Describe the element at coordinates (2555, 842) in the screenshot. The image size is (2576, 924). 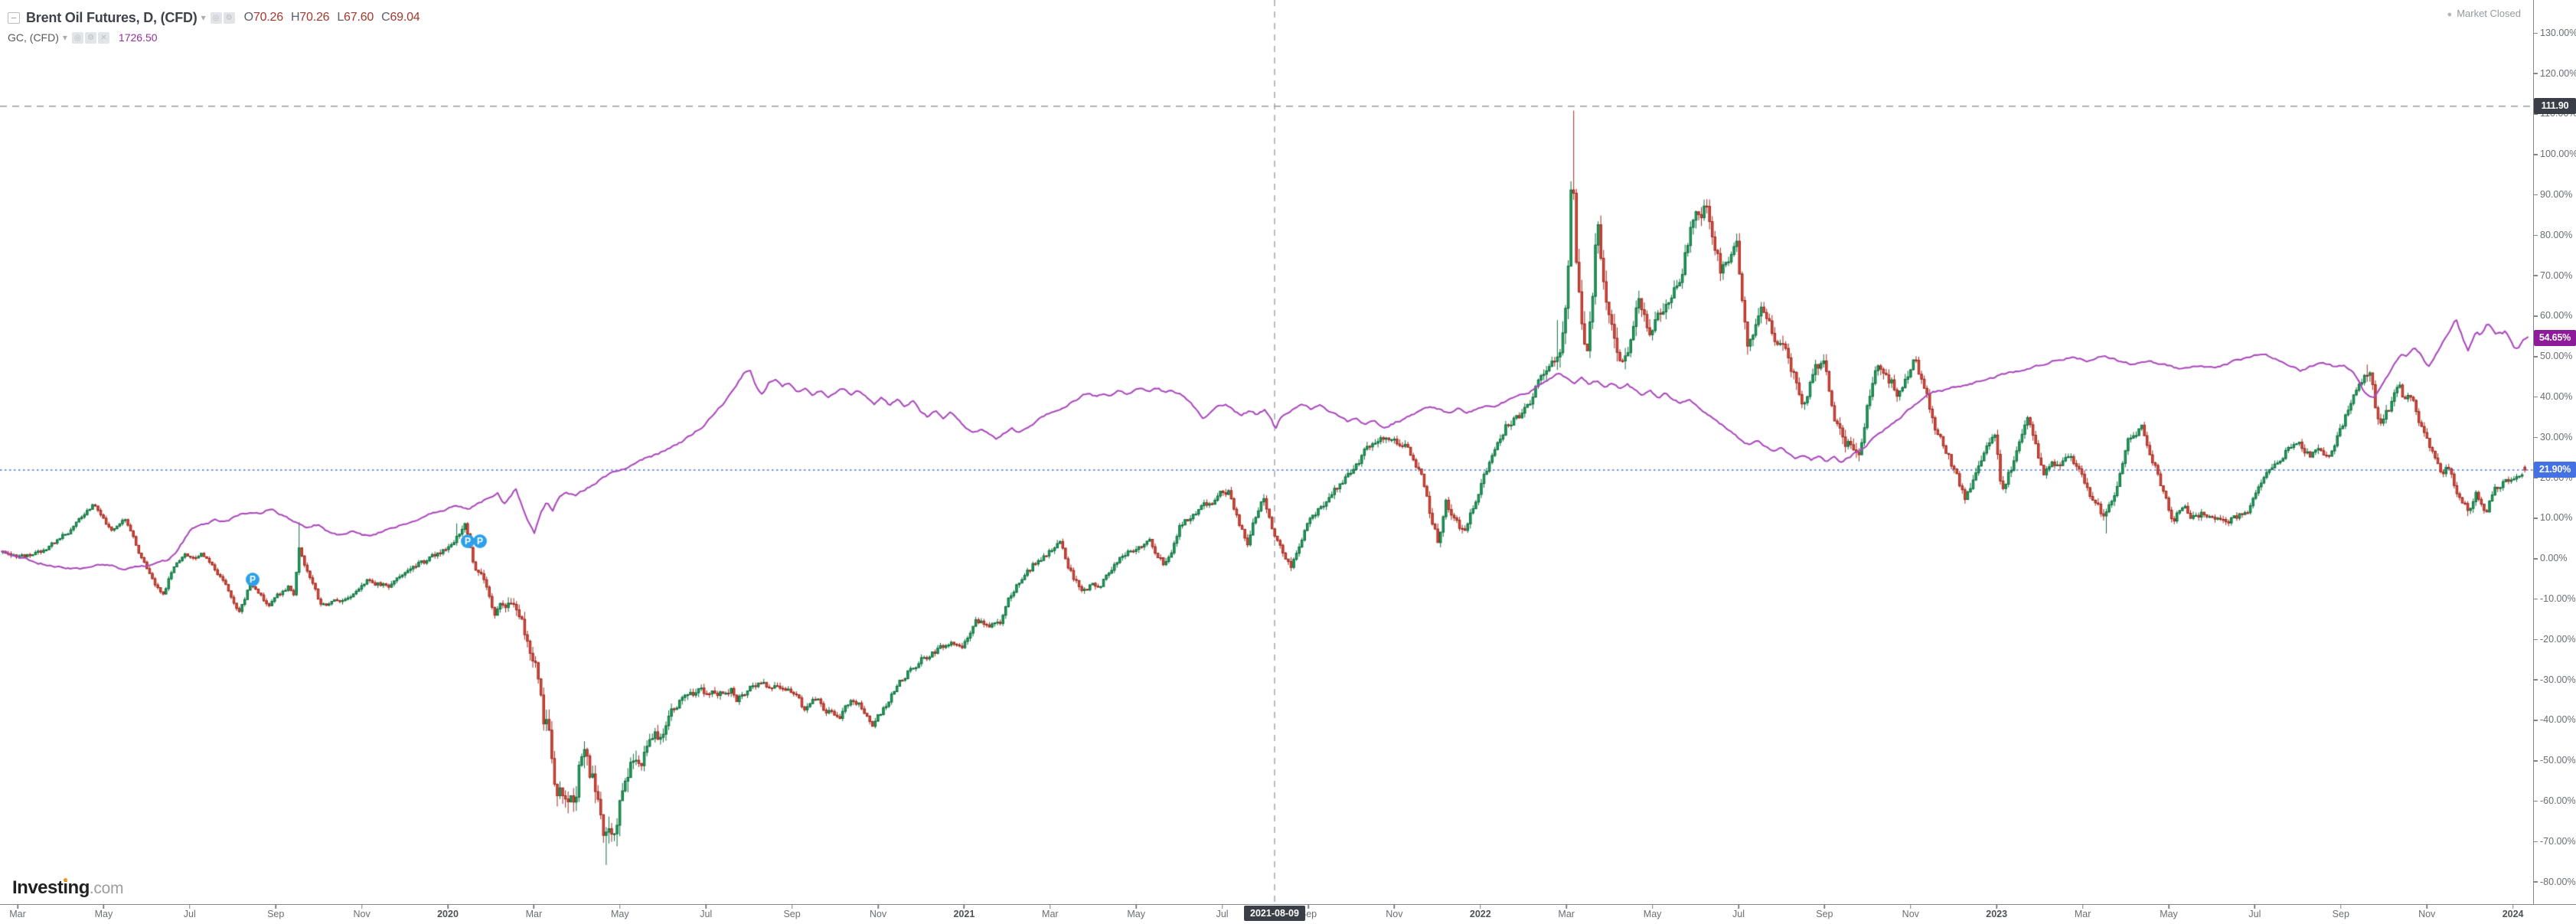
I see `price-axis-label: -70.00%` at that location.